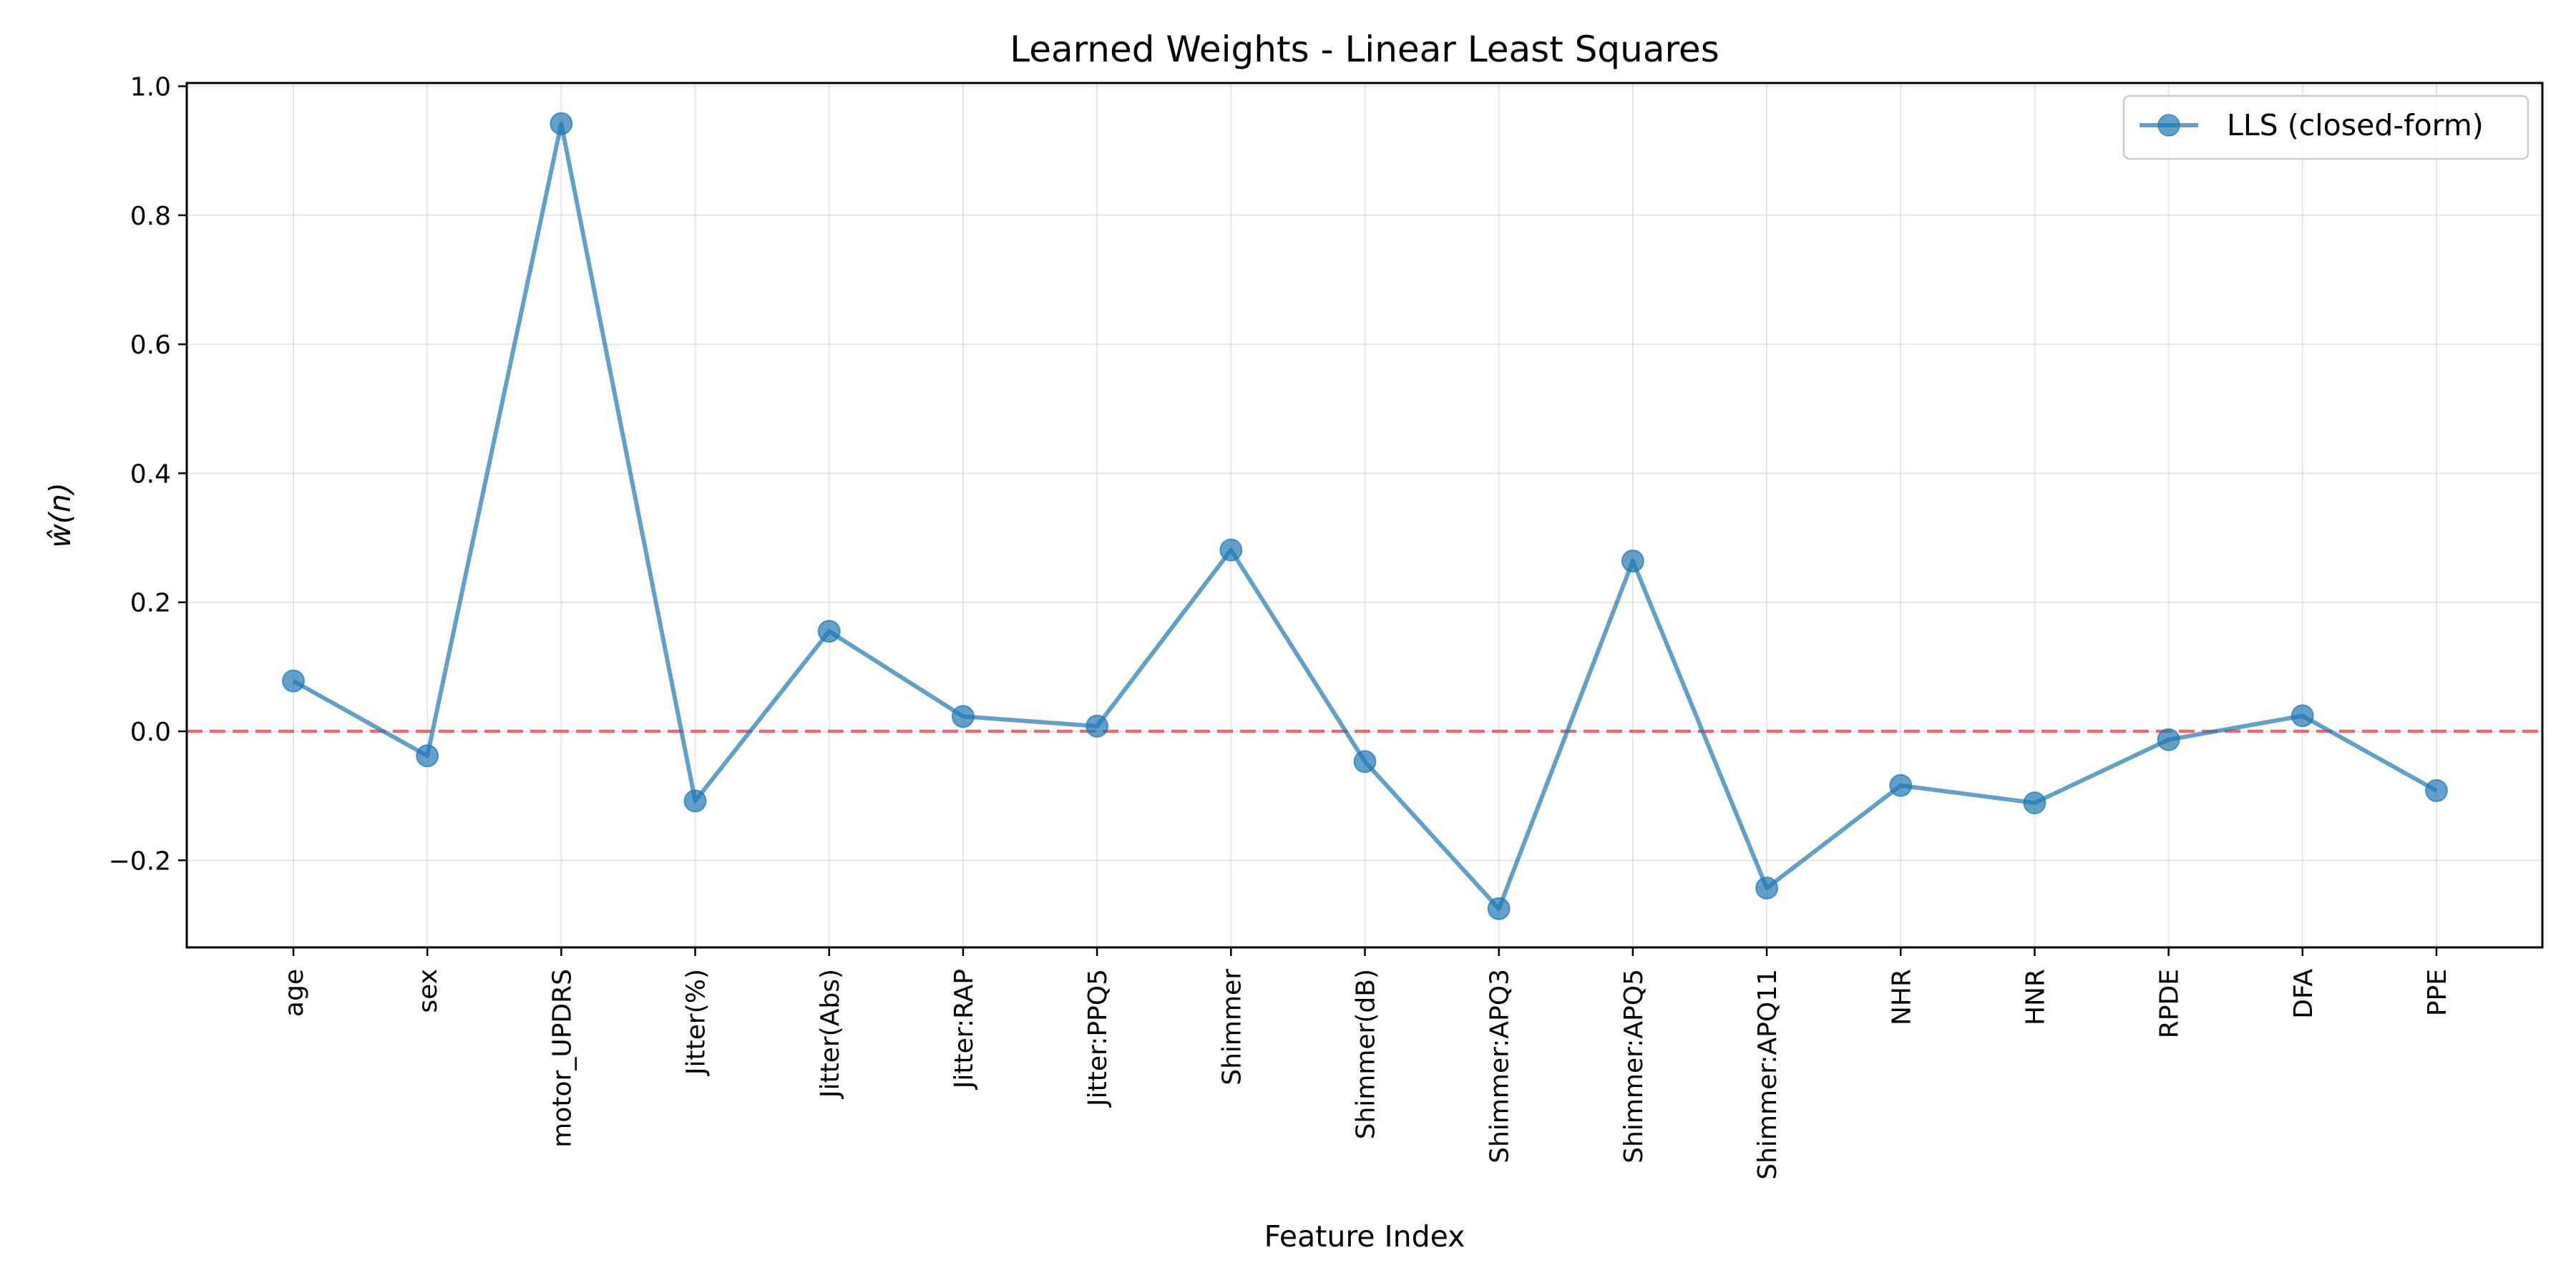  Describe the element at coordinates (1364, 49) in the screenshot. I see `chart-title: Learned Weights - Linear Least Squares` at that location.